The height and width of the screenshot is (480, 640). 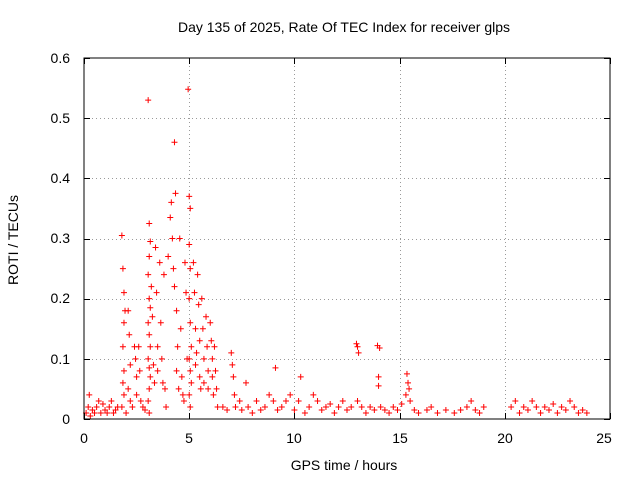 What do you see at coordinates (13, 240) in the screenshot?
I see `y-axis-label: ROTI / TECUs` at bounding box center [13, 240].